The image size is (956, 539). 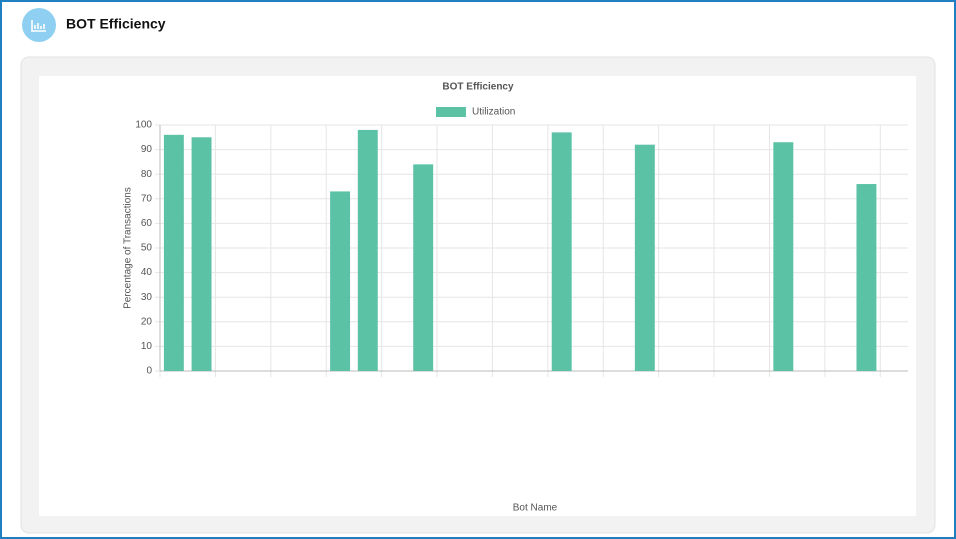 I want to click on y-tick-label: 100, so click(x=143, y=125).